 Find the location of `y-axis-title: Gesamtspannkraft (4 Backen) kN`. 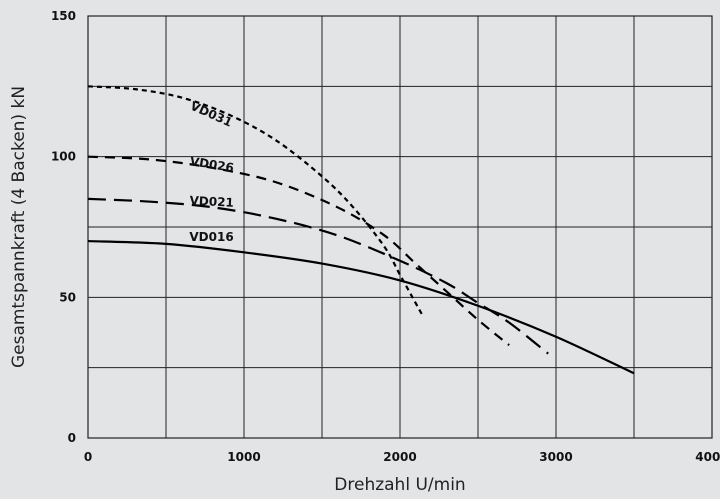

y-axis-title: Gesamtspannkraft (4 Backen) kN is located at coordinates (19, 227).